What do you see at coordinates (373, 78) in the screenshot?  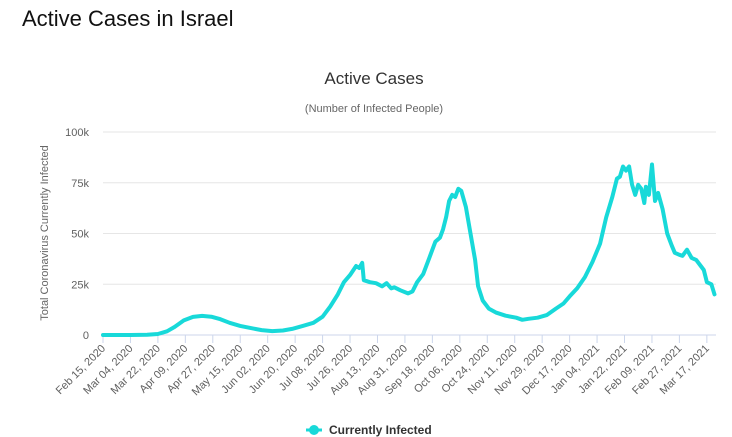 I see `chart-title: Active Cases` at bounding box center [373, 78].